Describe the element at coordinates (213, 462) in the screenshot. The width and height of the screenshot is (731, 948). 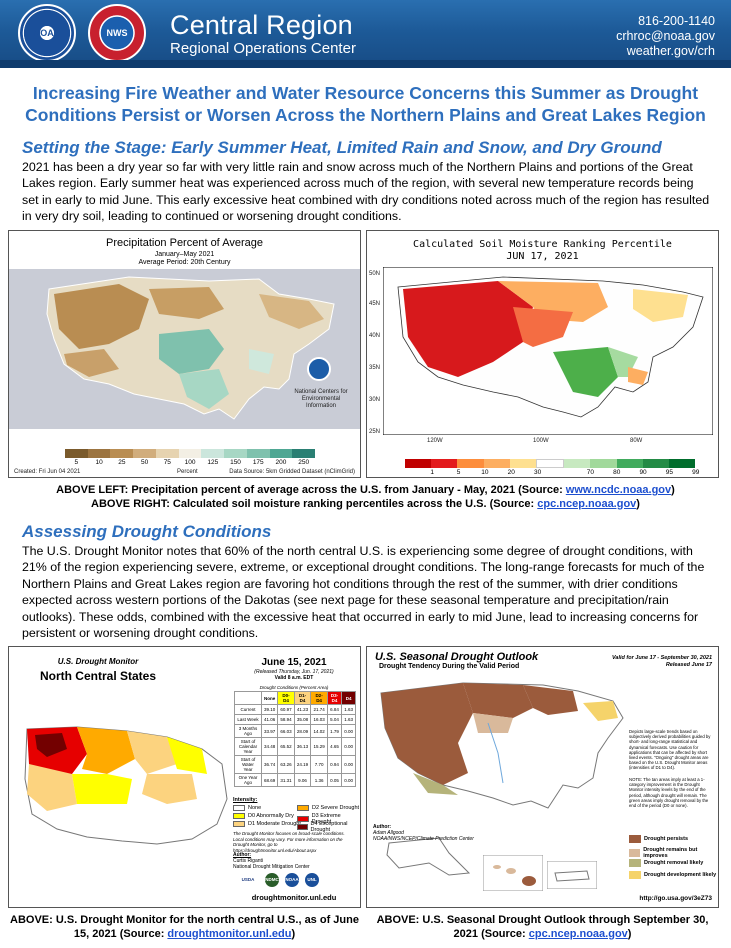
I see `precip-legend-label: 125` at that location.